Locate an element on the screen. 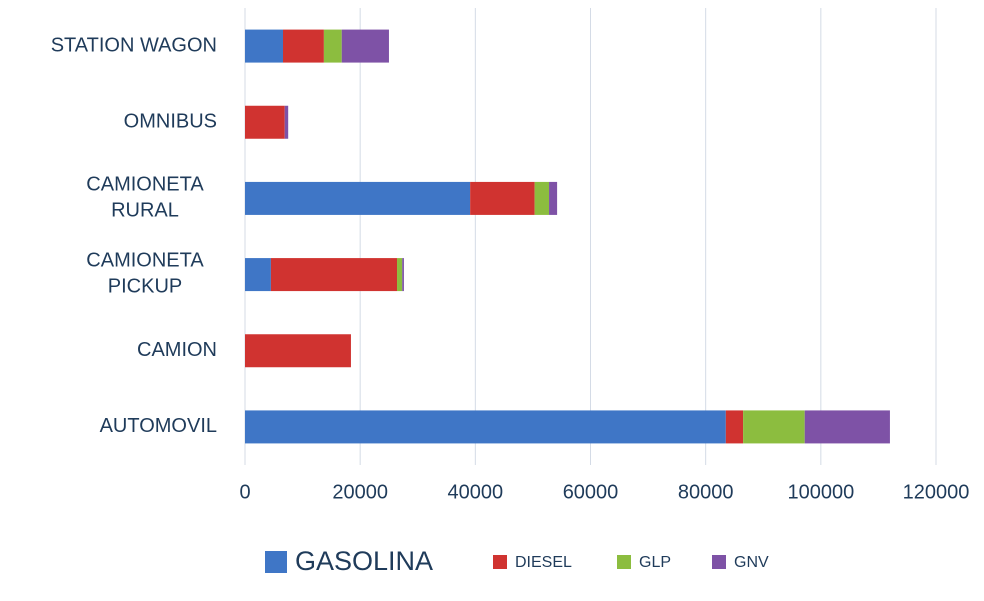 This screenshot has width=984, height=601. y-tick-label: OMNIBUS is located at coordinates (170, 122).